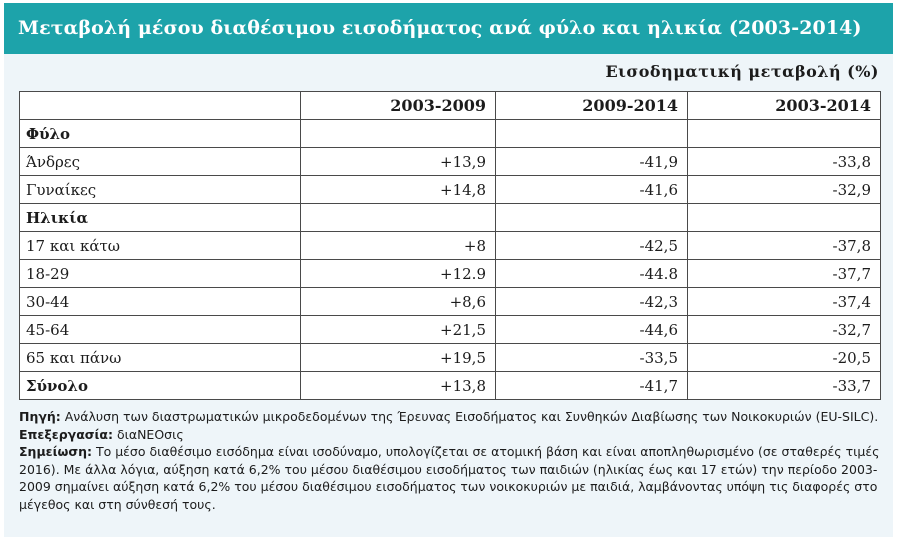 This screenshot has height=541, width=899. I want to click on table-row: 45-64 +21,5 -44,6 -32,7, so click(450, 329).